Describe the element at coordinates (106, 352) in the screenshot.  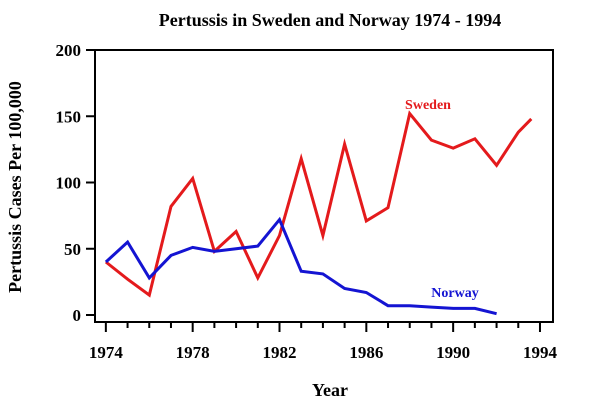
I see `x-tick-label: 1974` at that location.